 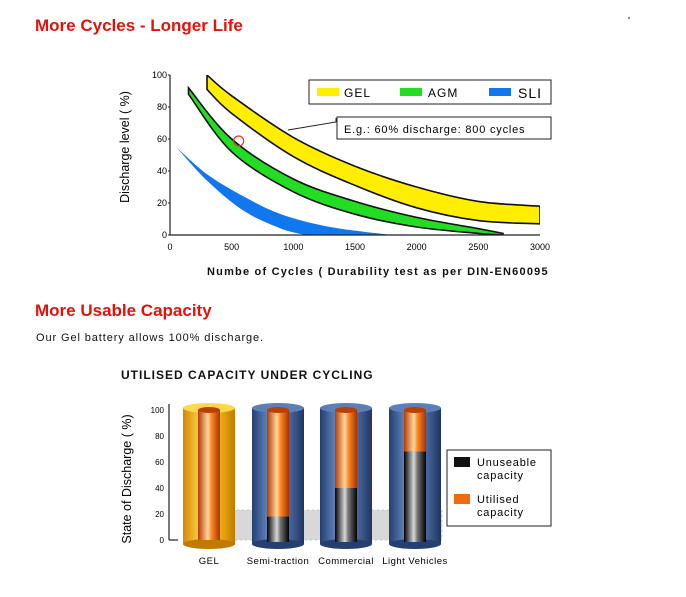 What do you see at coordinates (139, 25) in the screenshot?
I see `heading-more-cycles: More Cycles - Longer Life` at bounding box center [139, 25].